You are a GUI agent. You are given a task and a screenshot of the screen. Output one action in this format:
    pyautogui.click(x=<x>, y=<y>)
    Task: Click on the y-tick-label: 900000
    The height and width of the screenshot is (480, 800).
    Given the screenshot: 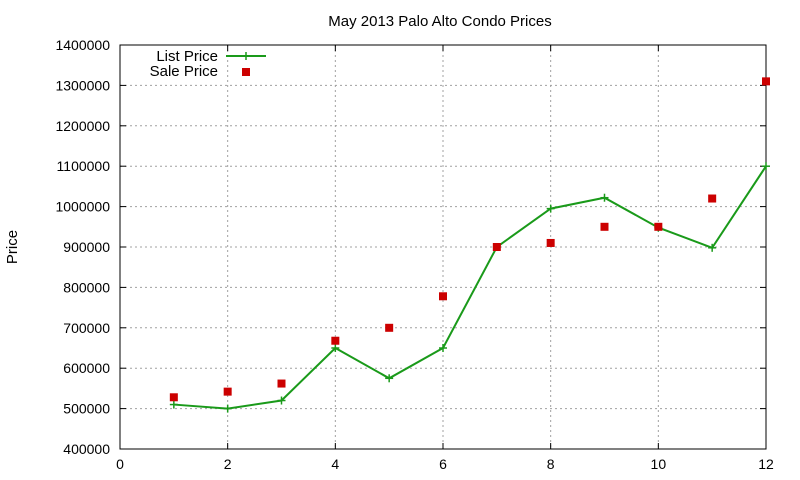 What is the action you would take?
    pyautogui.click(x=86, y=247)
    